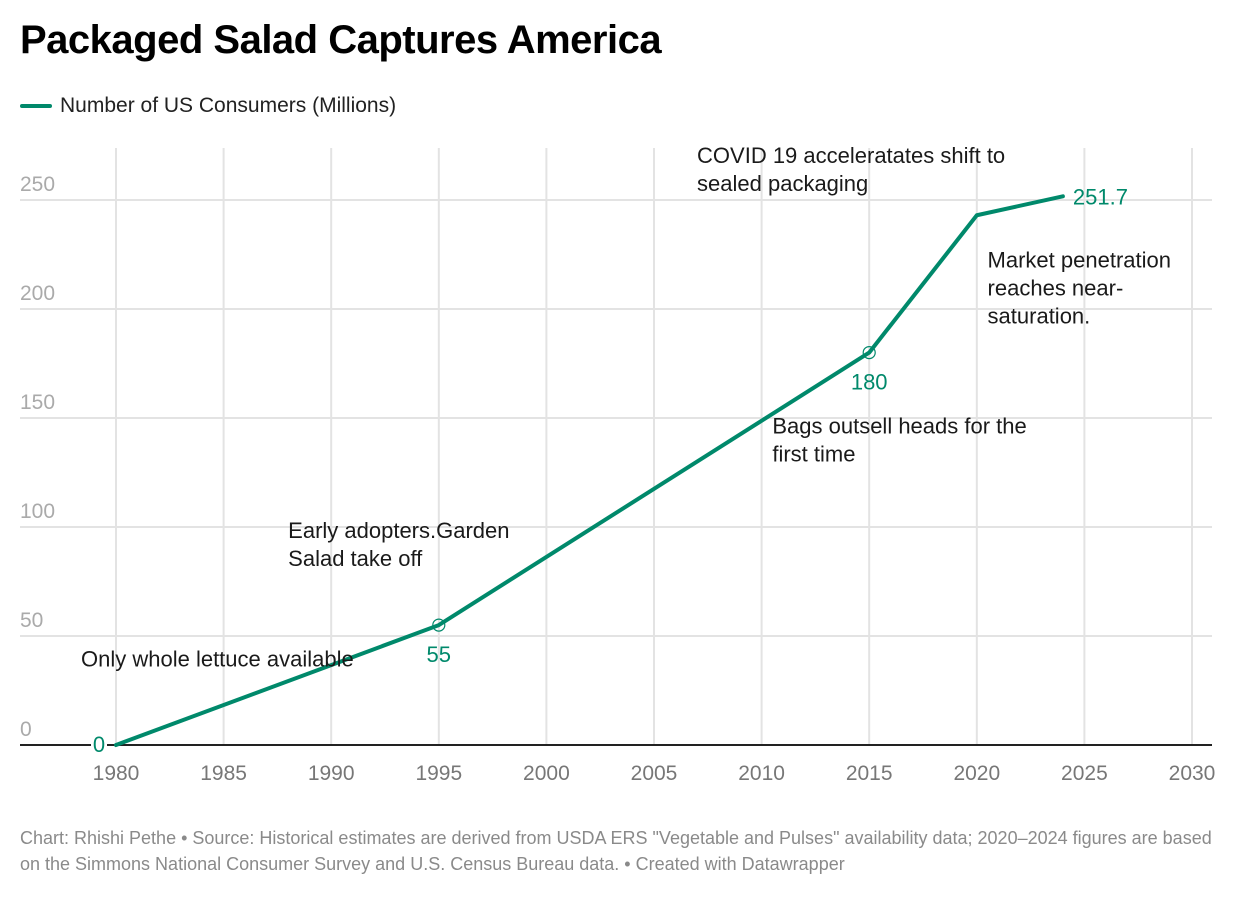 This screenshot has height=924, width=1240. Describe the element at coordinates (869, 773) in the screenshot. I see `x-tick-label: 2015` at that location.